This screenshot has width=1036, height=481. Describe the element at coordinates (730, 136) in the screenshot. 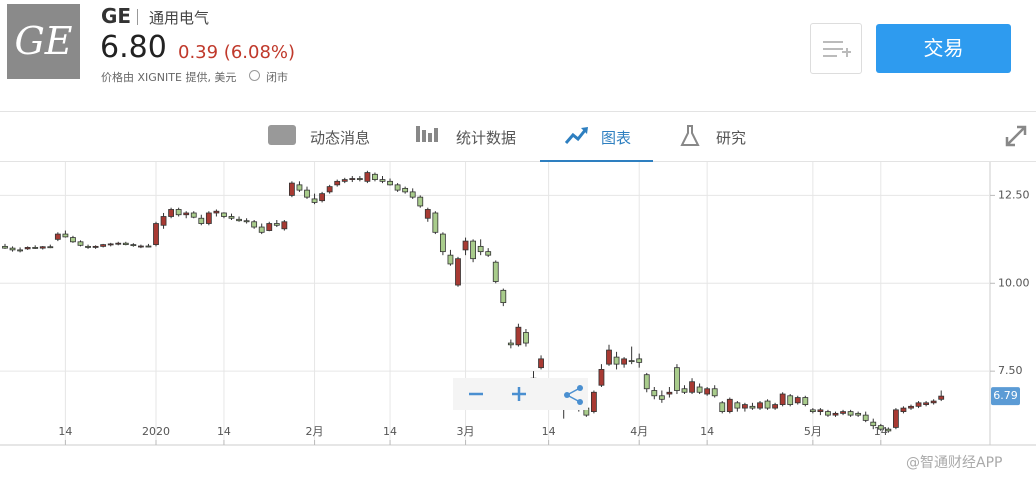

I see `tab-research: 研究` at that location.